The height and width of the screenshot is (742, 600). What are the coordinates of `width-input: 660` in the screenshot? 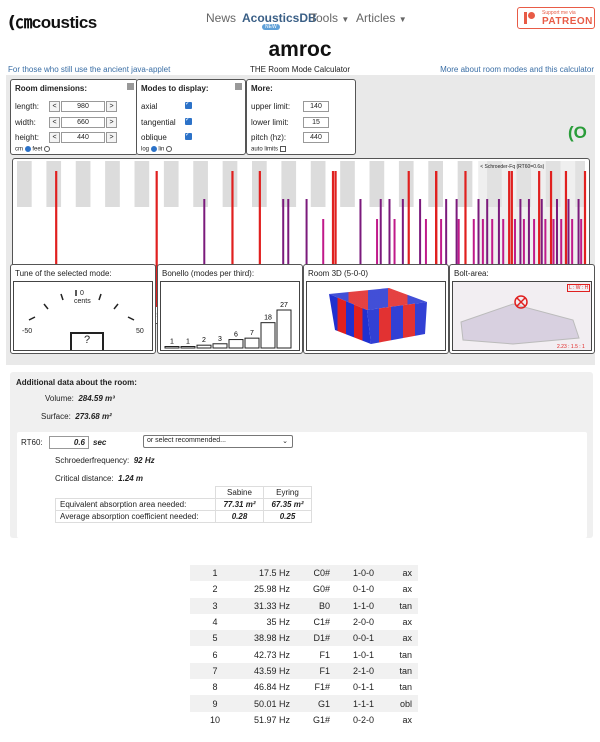 It's located at (83, 122).